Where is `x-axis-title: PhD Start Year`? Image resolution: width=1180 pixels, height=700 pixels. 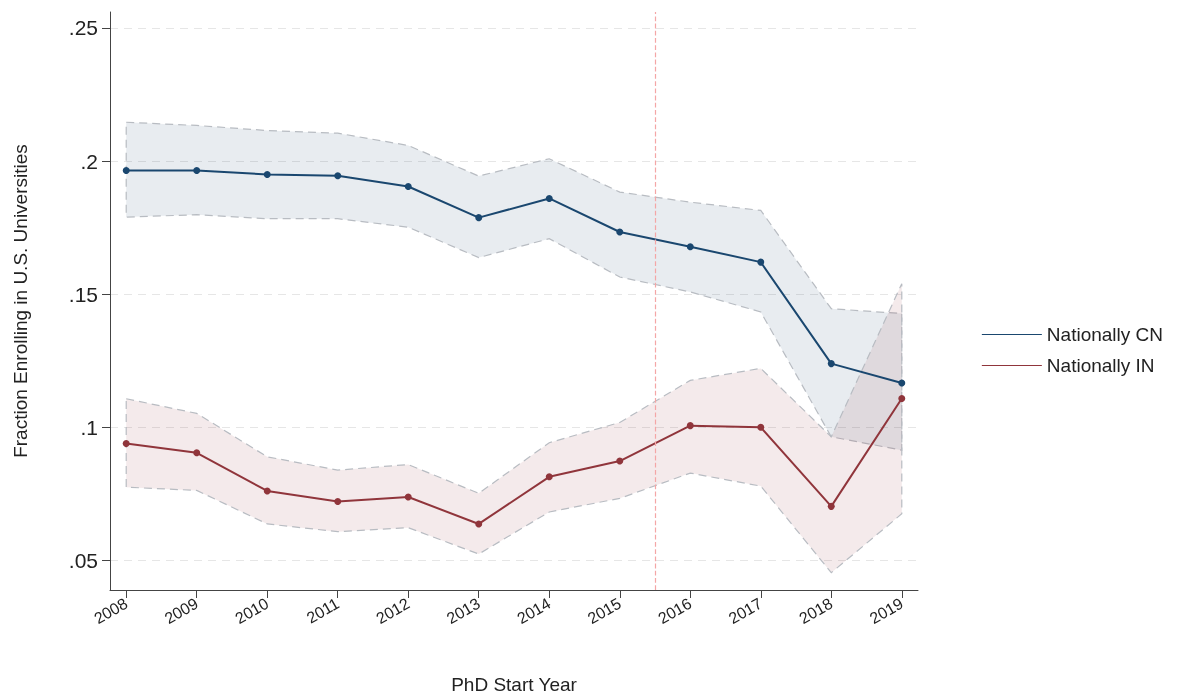 x-axis-title: PhD Start Year is located at coordinates (514, 684).